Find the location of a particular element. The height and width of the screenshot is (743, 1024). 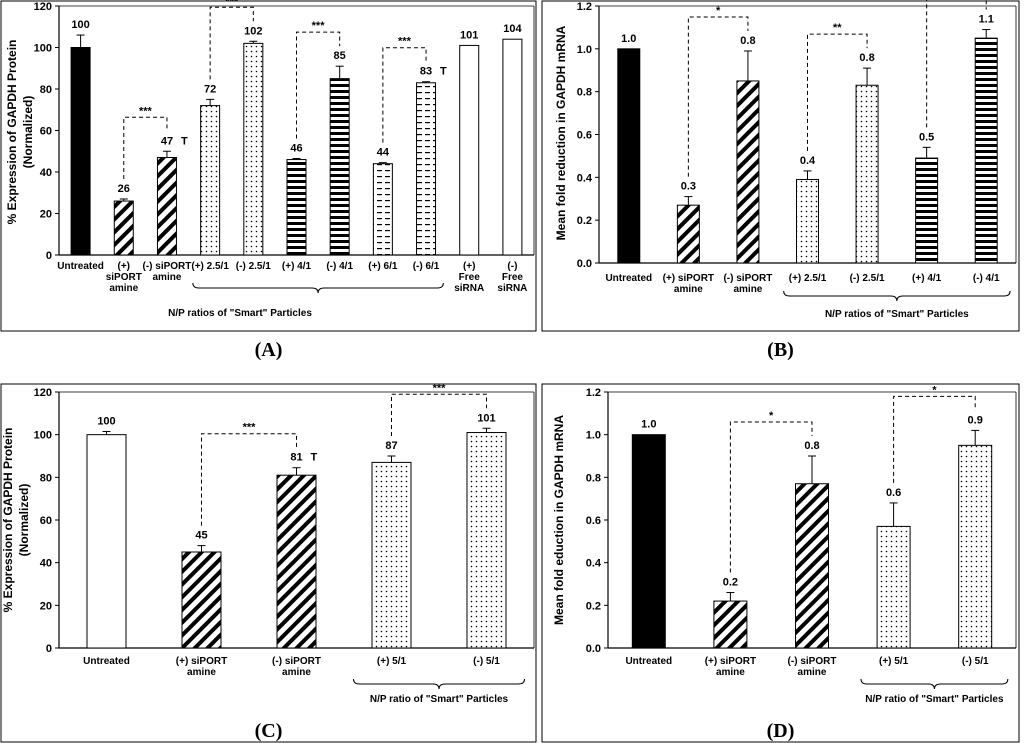

data-label: 0.4 is located at coordinates (808, 161).